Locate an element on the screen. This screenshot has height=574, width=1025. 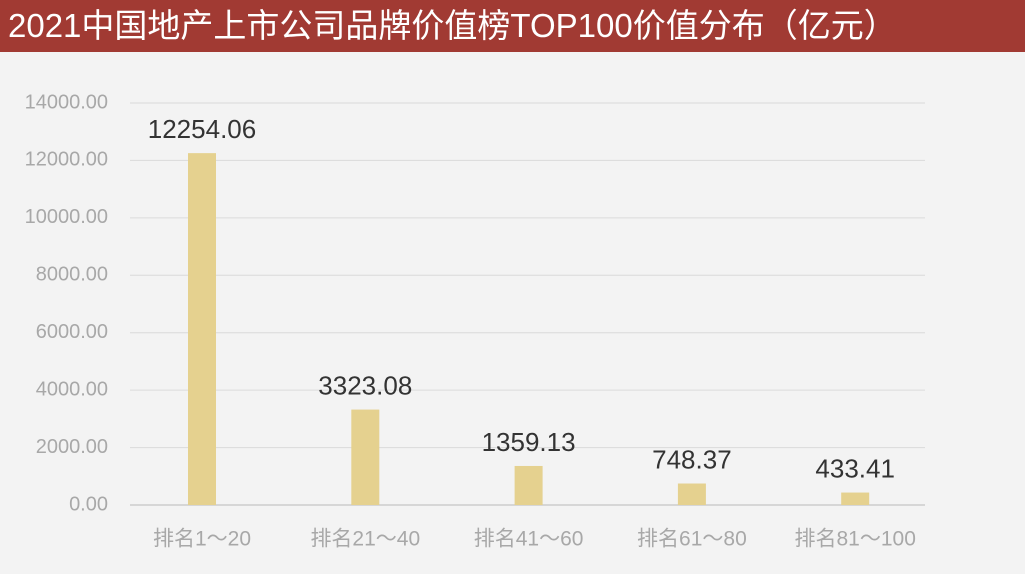
y-tick-label: 10000.00 is located at coordinates (66, 217).